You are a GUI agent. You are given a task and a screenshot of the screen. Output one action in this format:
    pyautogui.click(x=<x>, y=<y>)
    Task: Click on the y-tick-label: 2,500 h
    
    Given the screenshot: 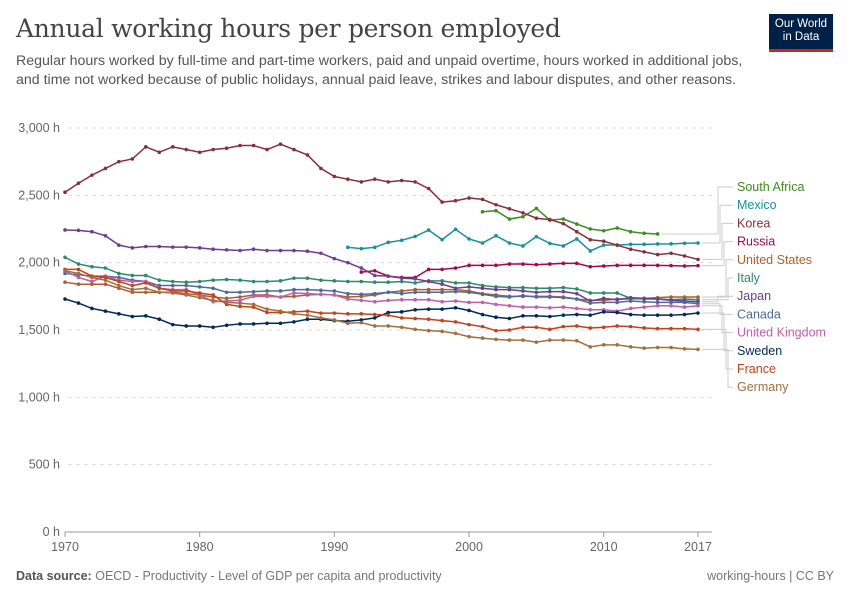 What is the action you would take?
    pyautogui.click(x=39, y=195)
    